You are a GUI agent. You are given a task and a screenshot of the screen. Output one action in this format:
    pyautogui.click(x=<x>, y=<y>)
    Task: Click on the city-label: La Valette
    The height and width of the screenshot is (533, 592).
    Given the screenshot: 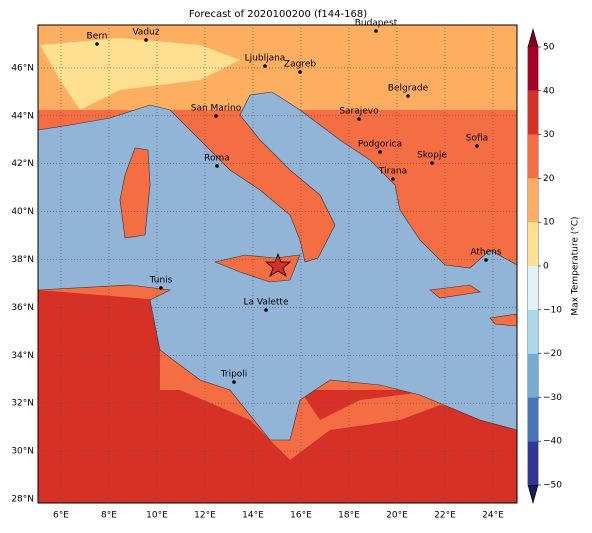 What is the action you would take?
    pyautogui.click(x=266, y=303)
    